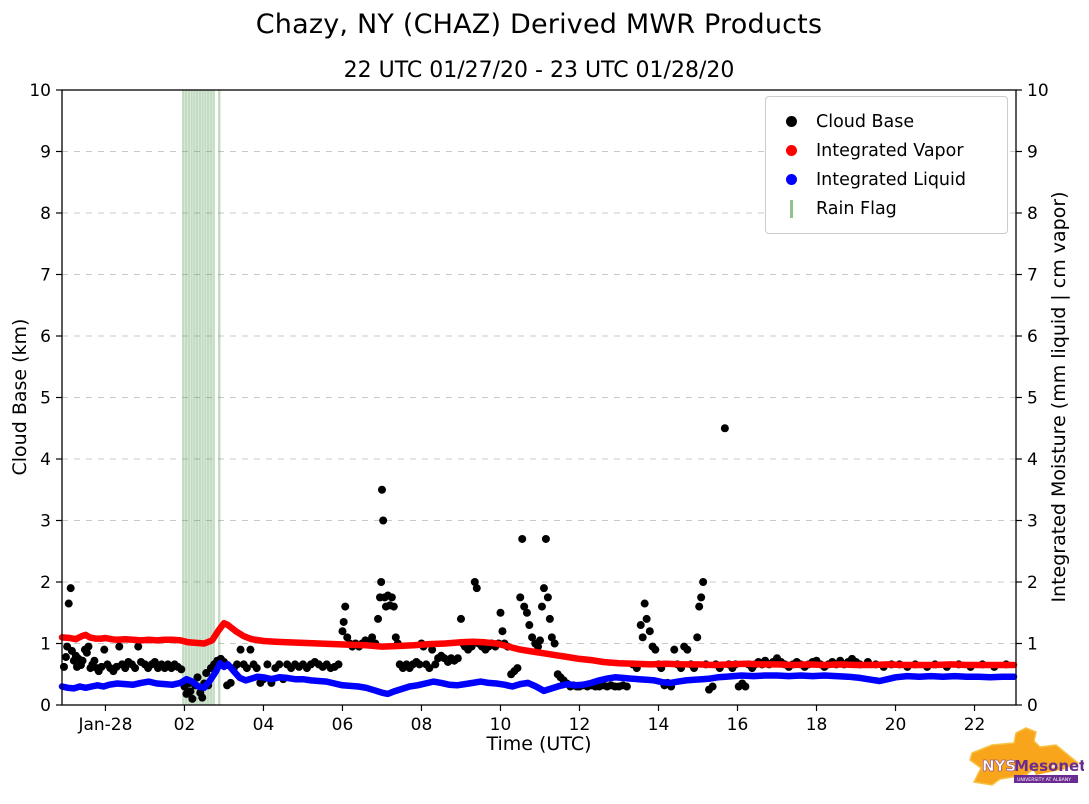  What do you see at coordinates (791, 150) in the screenshot?
I see `integrated-vapor-dot-icon` at bounding box center [791, 150].